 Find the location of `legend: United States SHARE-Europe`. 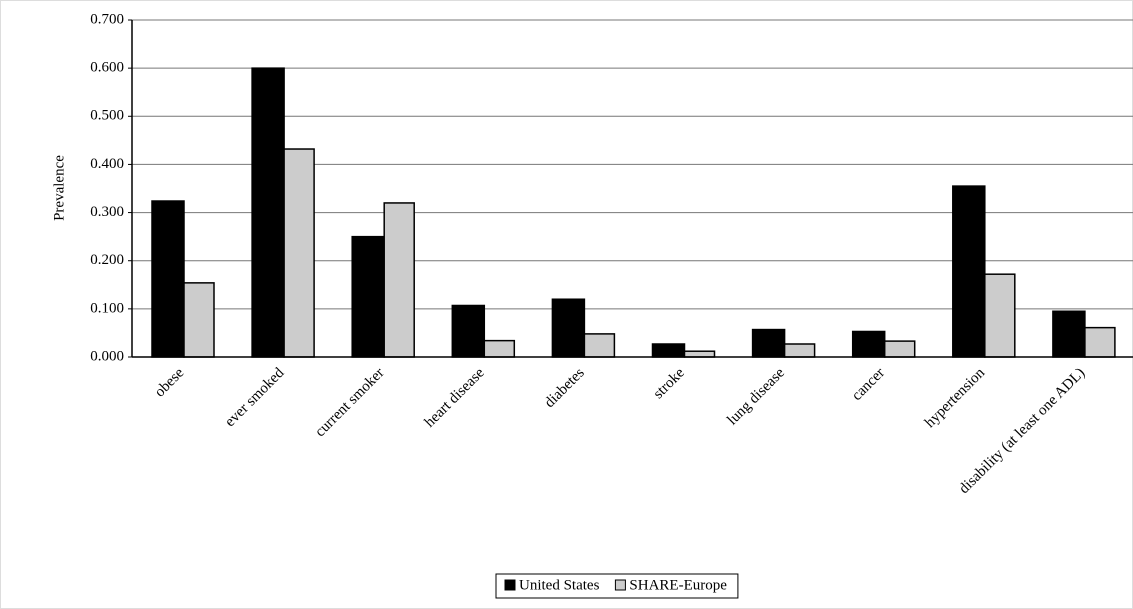

legend: United States SHARE-Europe is located at coordinates (617, 586).